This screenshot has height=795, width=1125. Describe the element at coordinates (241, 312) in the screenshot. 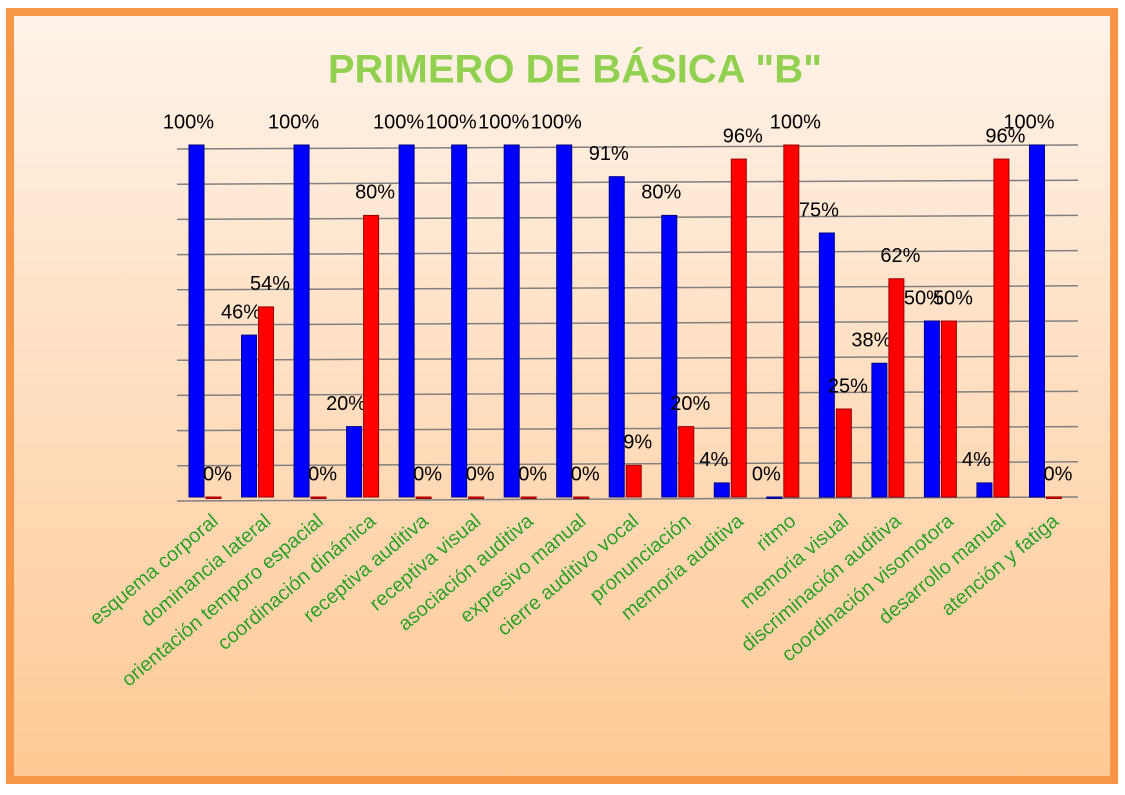

I see `data-label: 46%` at that location.